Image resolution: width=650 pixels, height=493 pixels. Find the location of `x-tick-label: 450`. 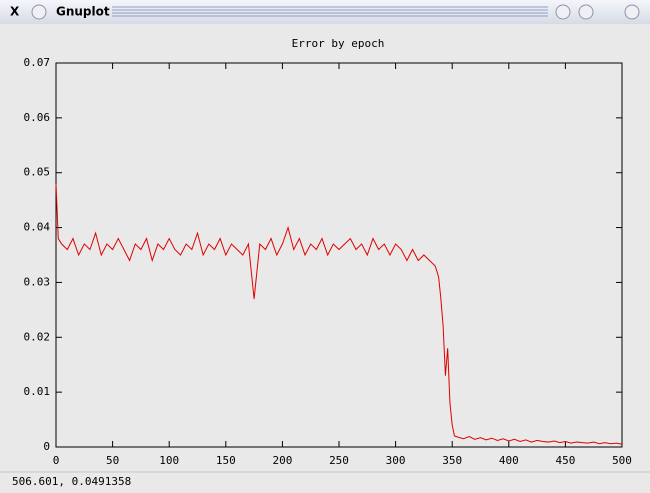

x-tick-label: 450 is located at coordinates (565, 460).